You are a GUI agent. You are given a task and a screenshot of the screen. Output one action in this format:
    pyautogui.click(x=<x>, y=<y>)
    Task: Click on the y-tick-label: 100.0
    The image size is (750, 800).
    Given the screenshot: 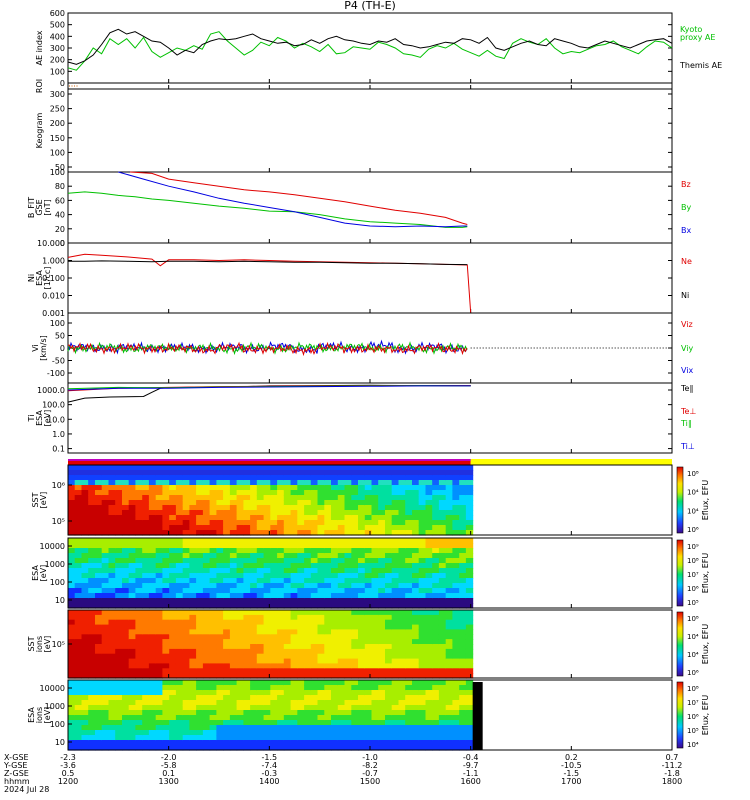 What is the action you would take?
    pyautogui.click(x=53, y=405)
    